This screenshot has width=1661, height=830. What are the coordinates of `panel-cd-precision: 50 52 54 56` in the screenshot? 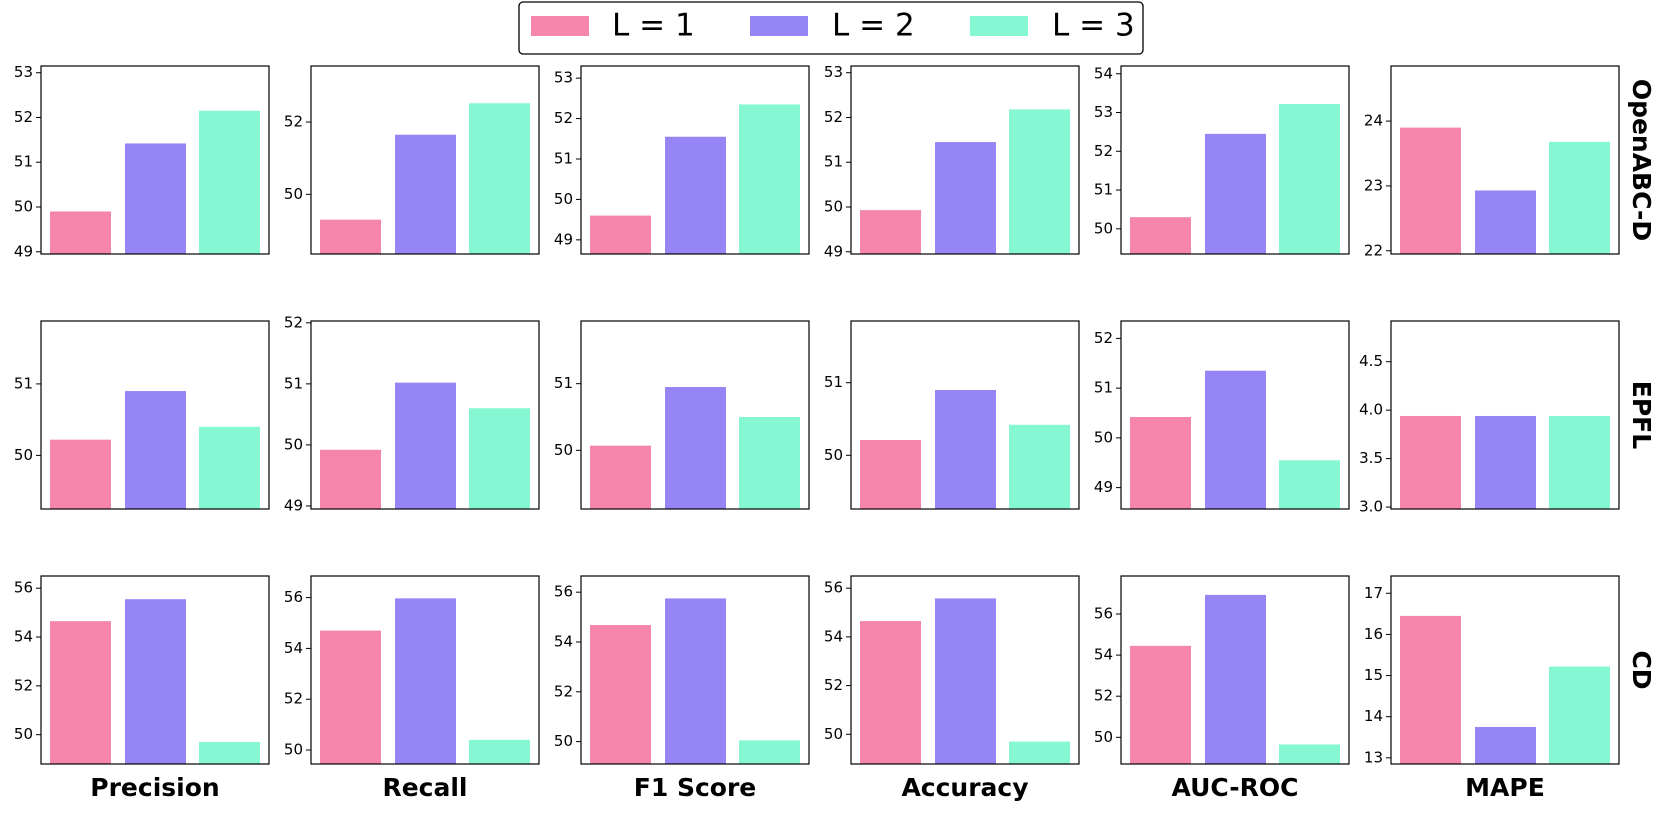 It's located at (142, 670).